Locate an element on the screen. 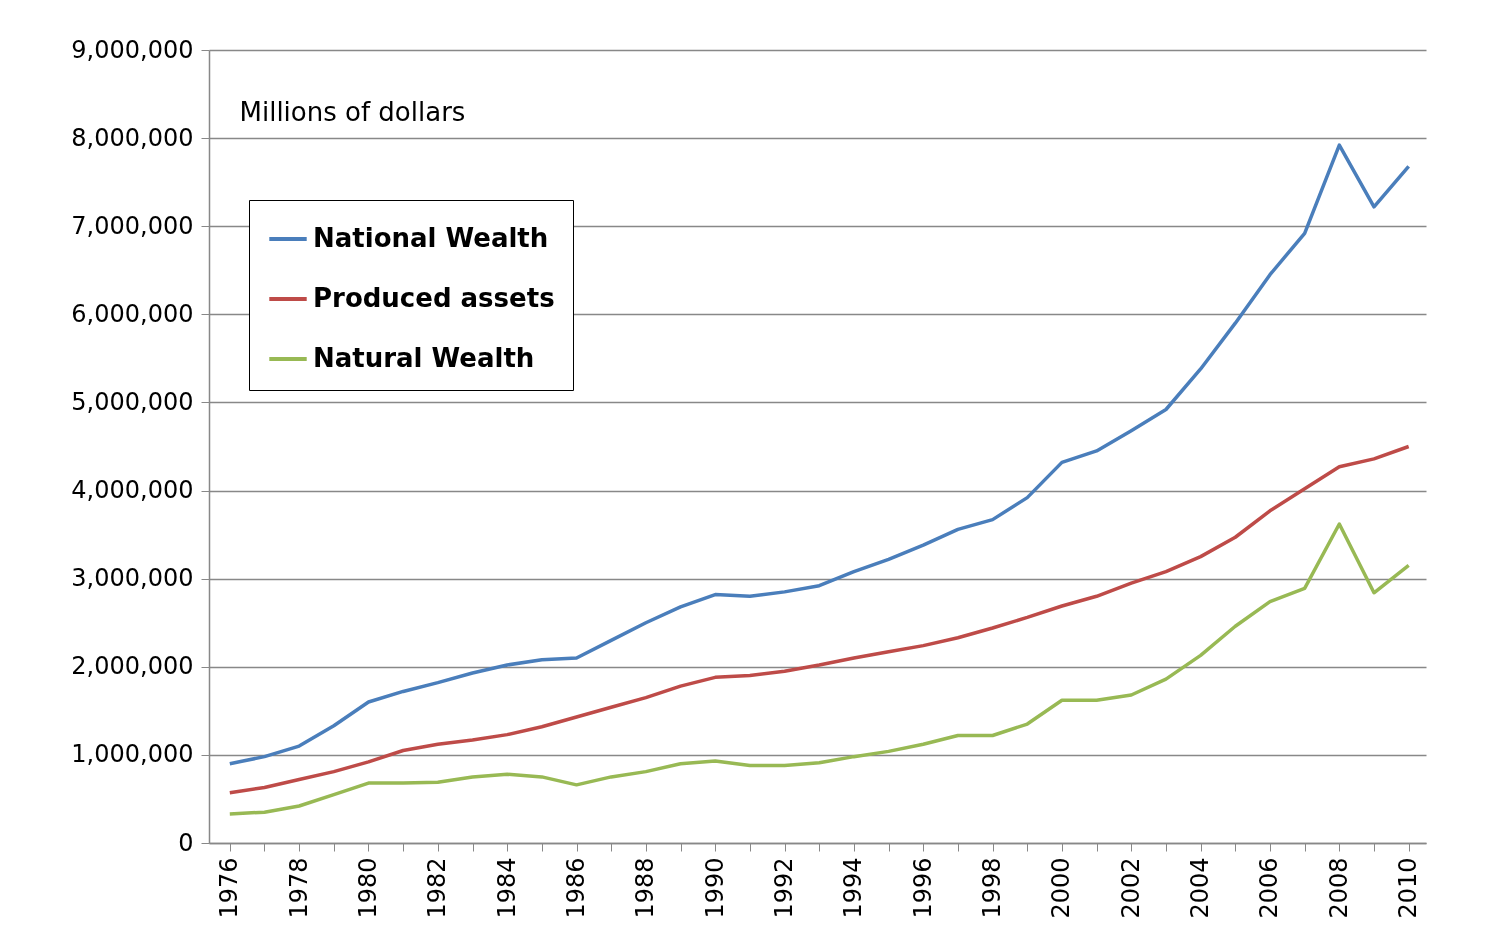 The width and height of the screenshot is (1496, 938). y-axis-title: Millions of dollars is located at coordinates (352, 111).